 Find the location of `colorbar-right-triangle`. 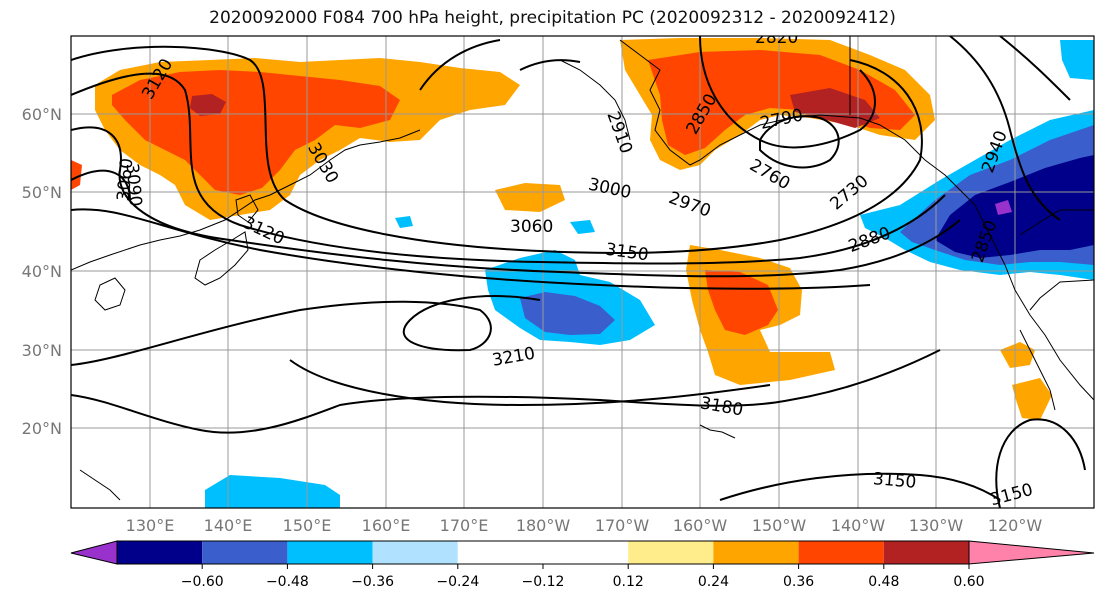

colorbar-right-triangle is located at coordinates (1031, 552).